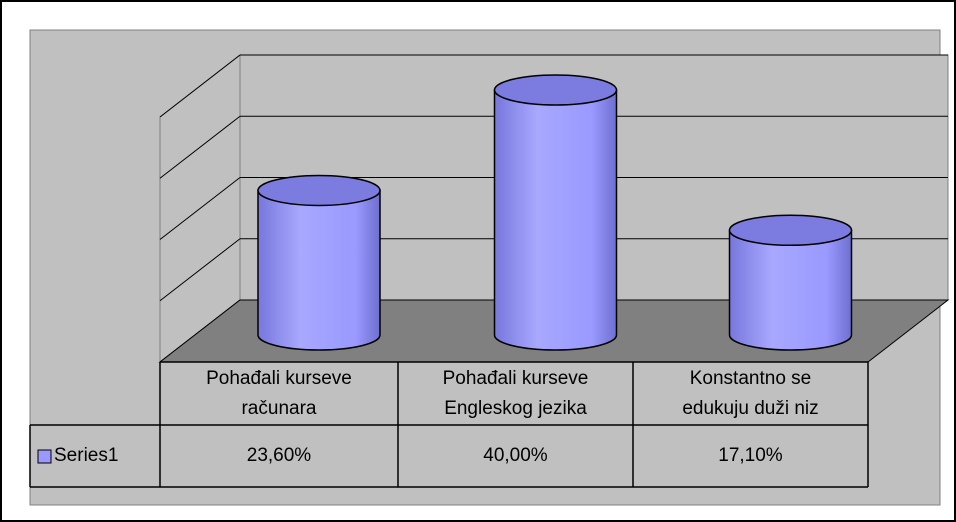  What do you see at coordinates (279, 455) in the screenshot?
I see `value-label: 23,60%` at bounding box center [279, 455].